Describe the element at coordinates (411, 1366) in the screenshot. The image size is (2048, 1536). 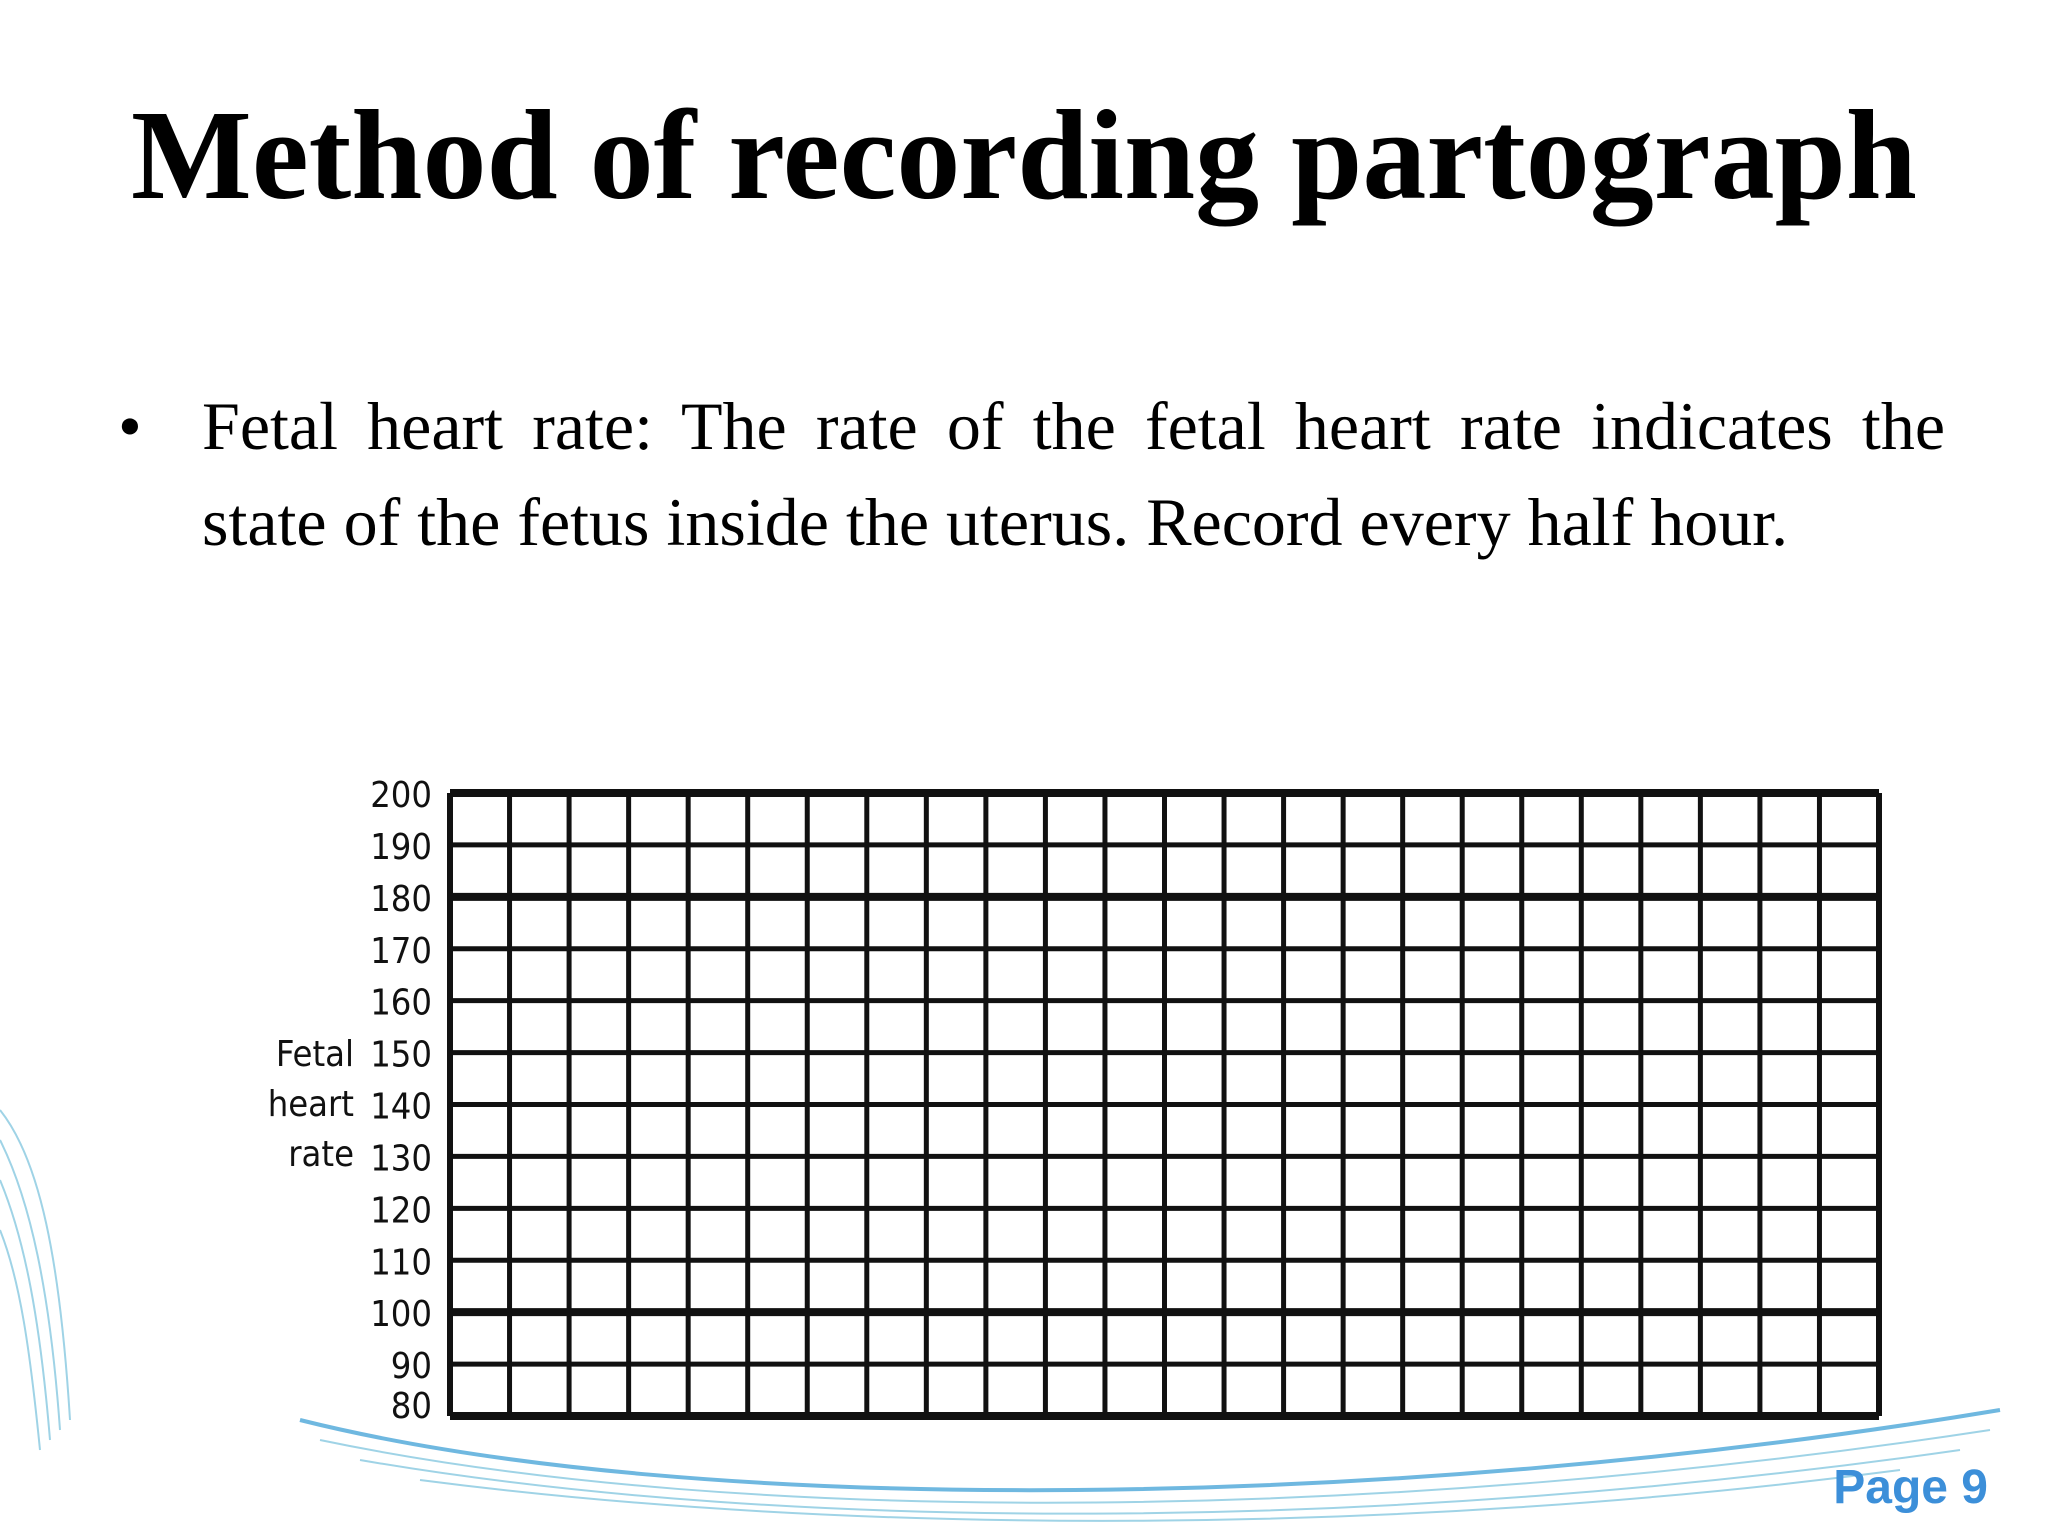
I see `y-tick-label: 90` at that location.